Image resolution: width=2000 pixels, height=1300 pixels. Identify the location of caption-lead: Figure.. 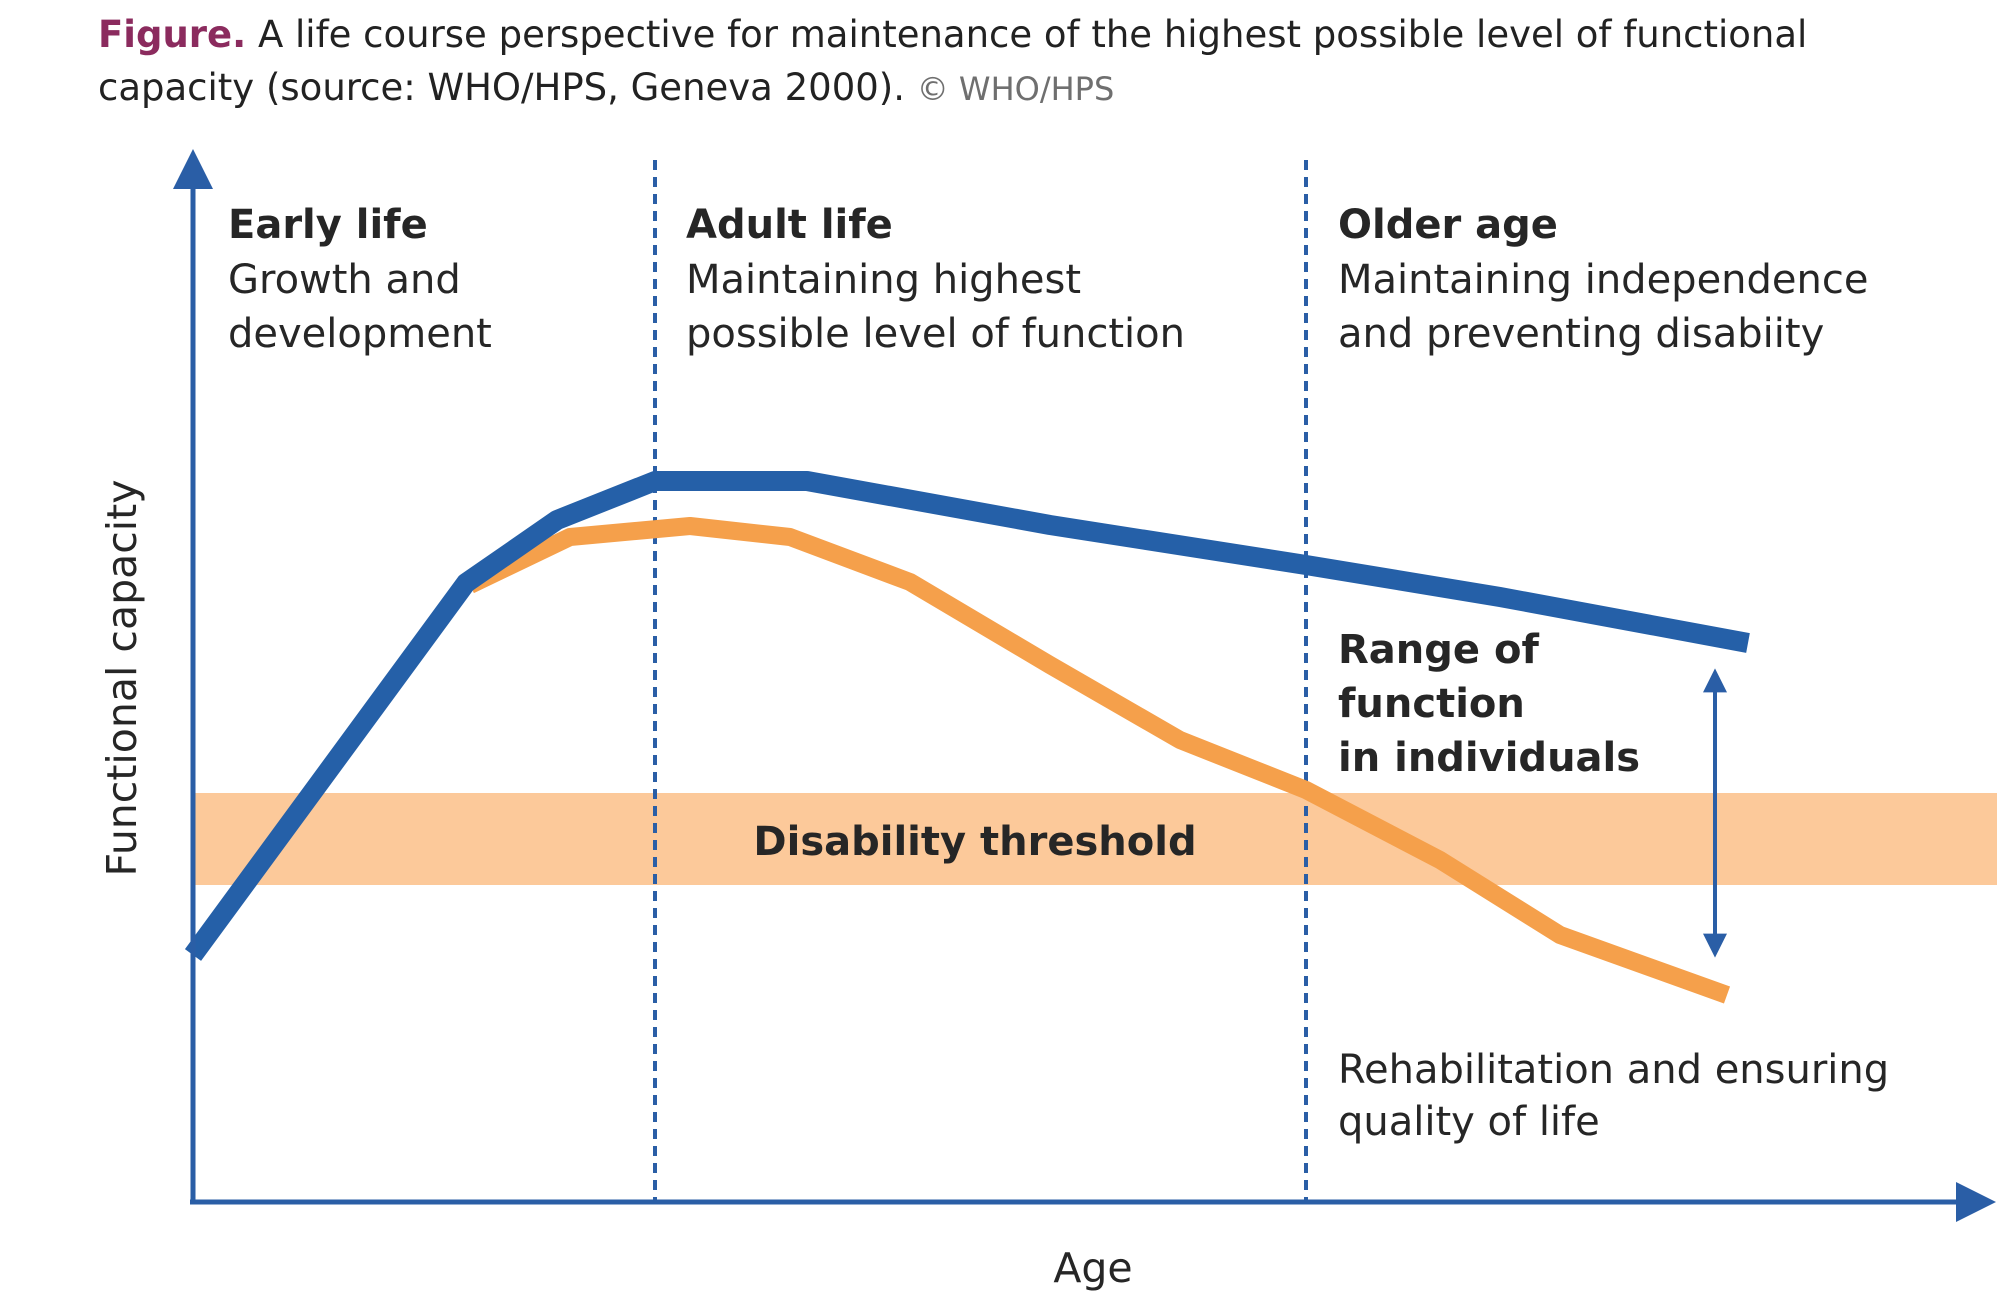
(172, 34).